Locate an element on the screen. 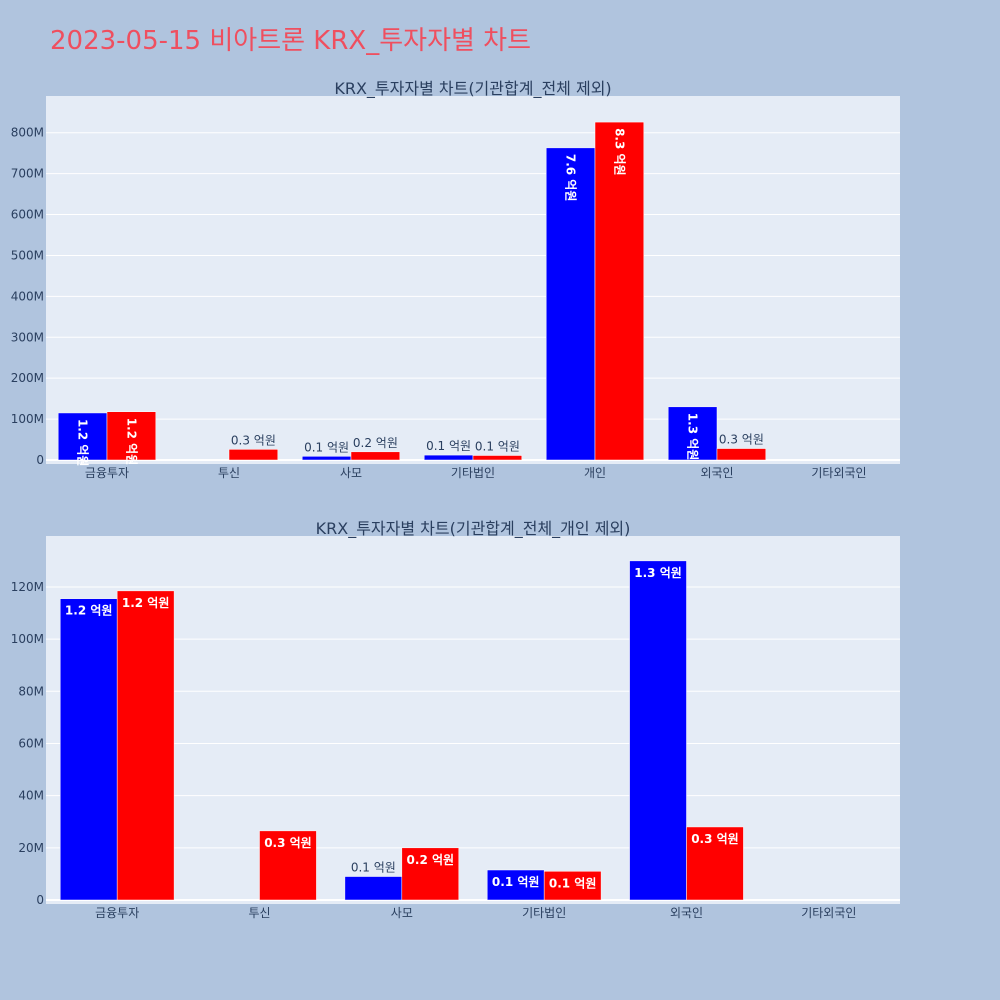 This screenshot has height=1000, width=1000. bar-label: 8.3 억원 is located at coordinates (619, 152).